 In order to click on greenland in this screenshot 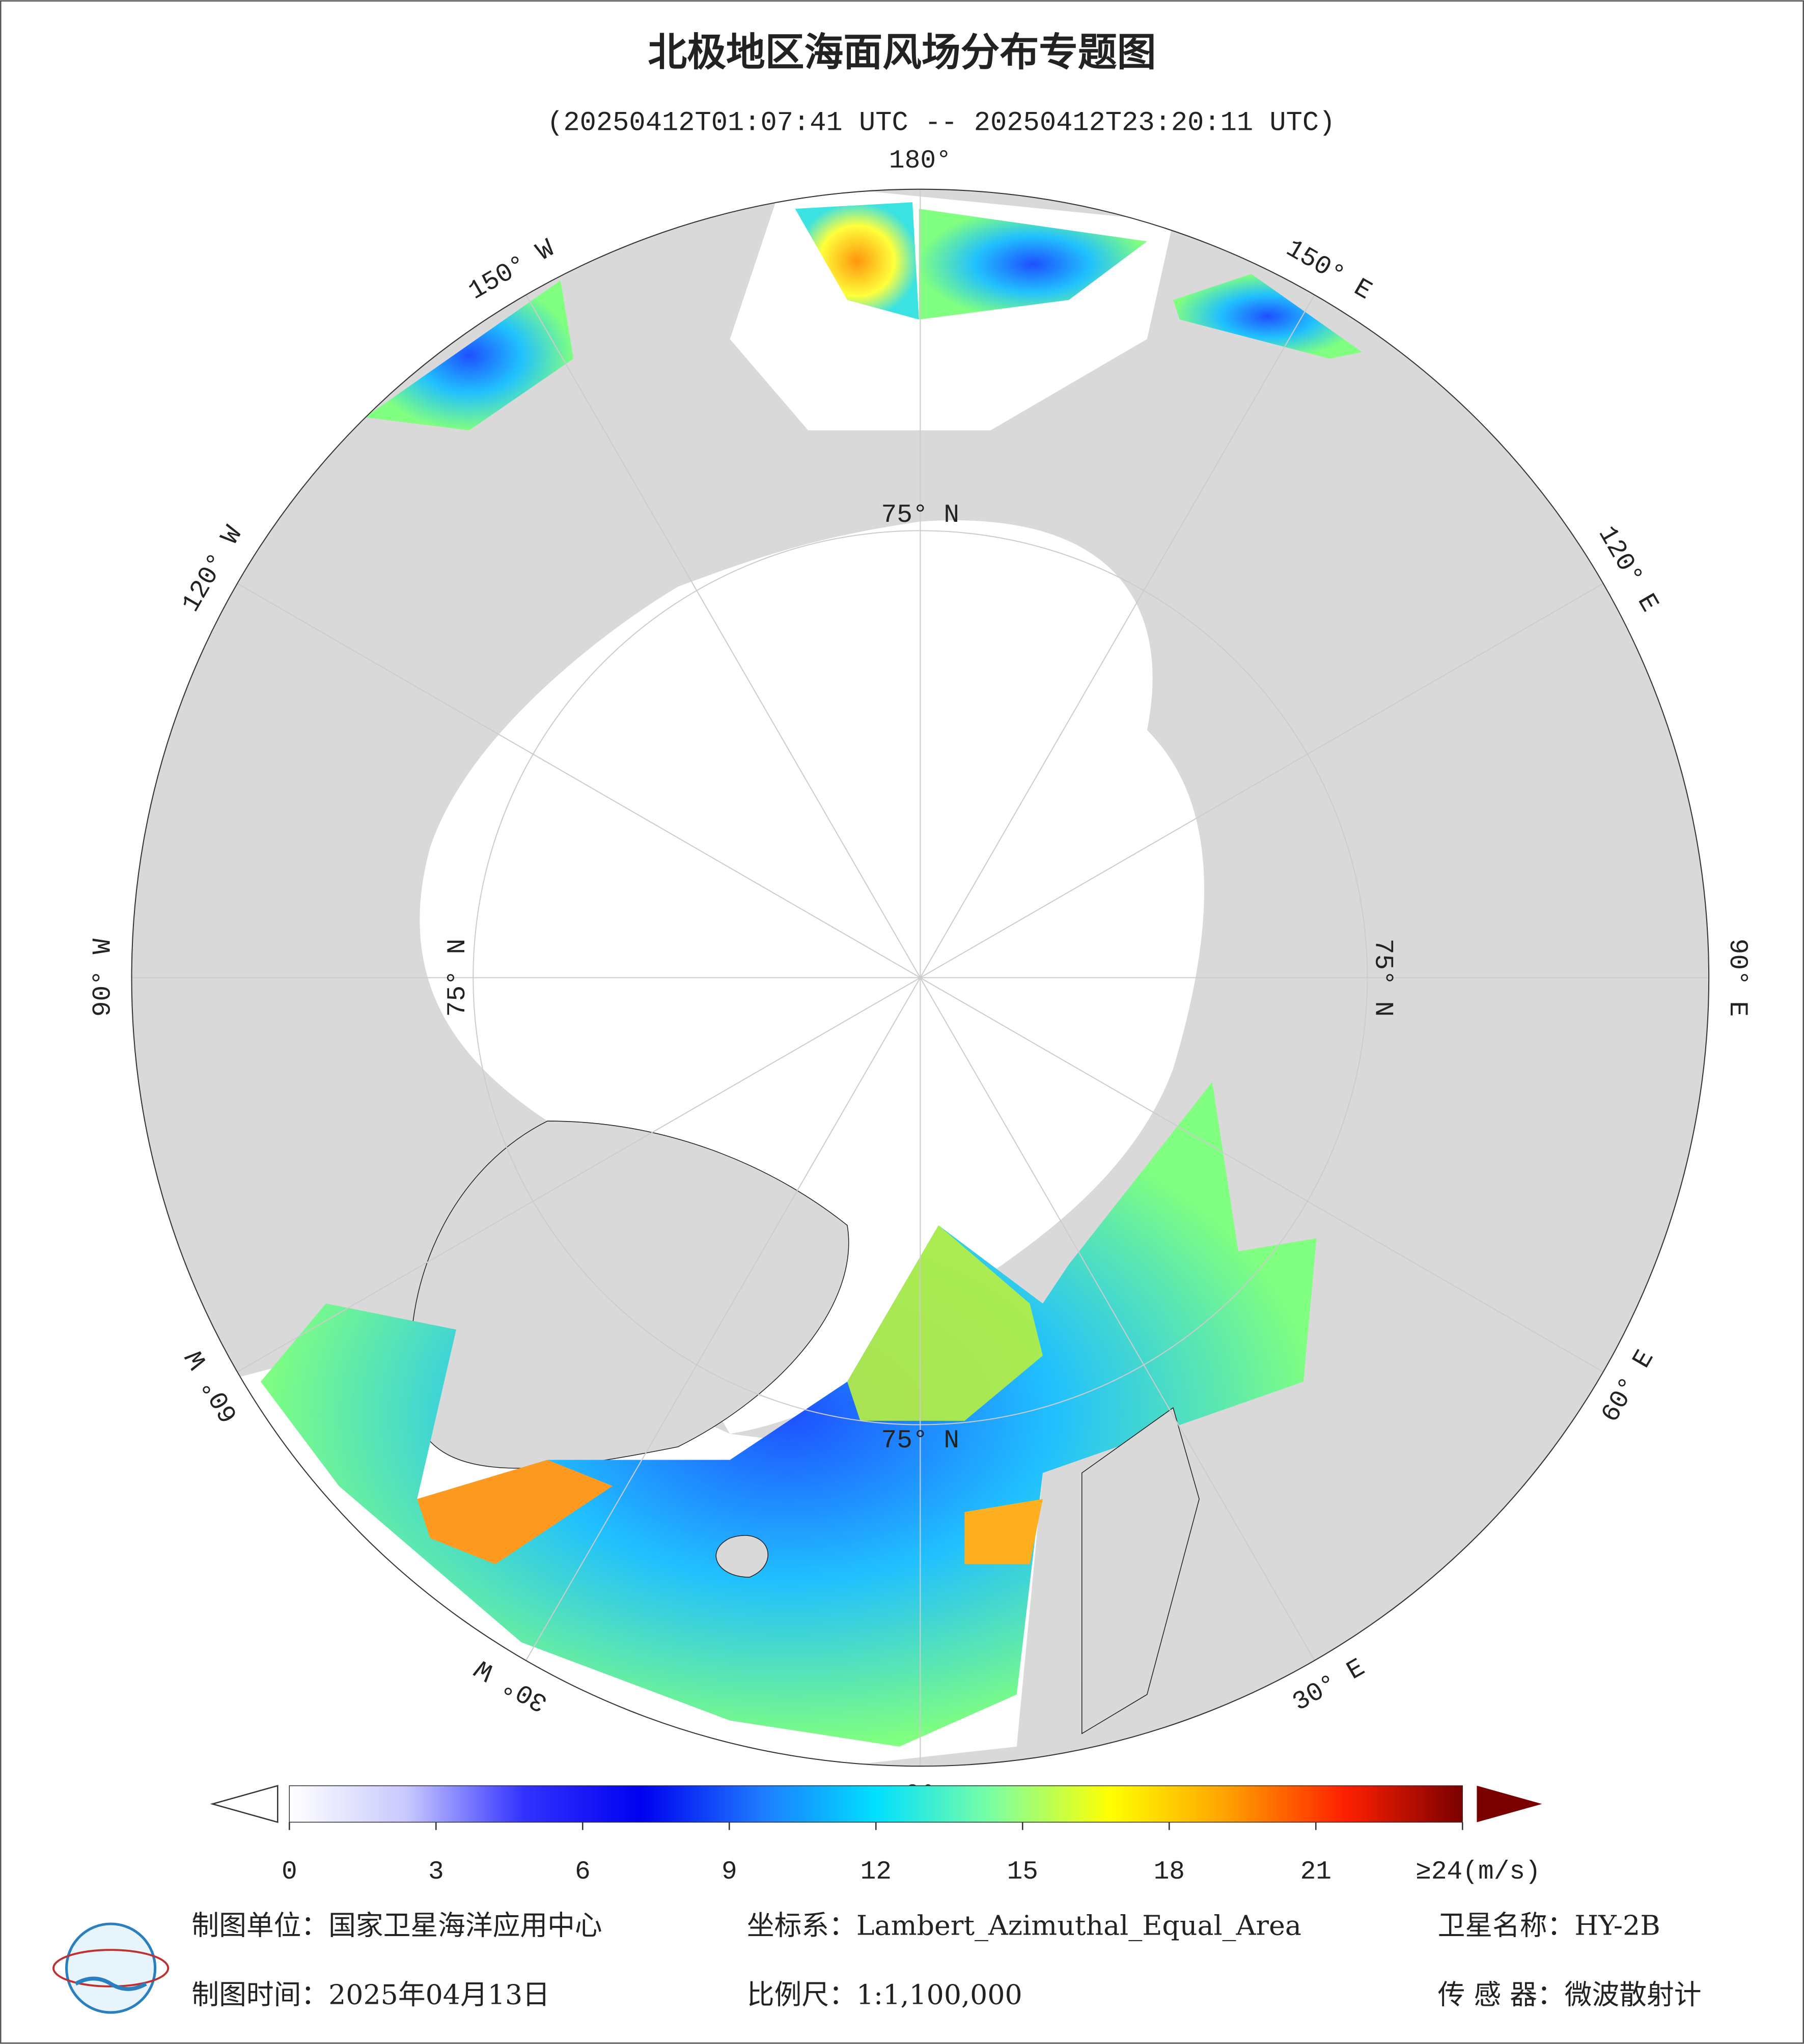, I will do `click(629, 1295)`.